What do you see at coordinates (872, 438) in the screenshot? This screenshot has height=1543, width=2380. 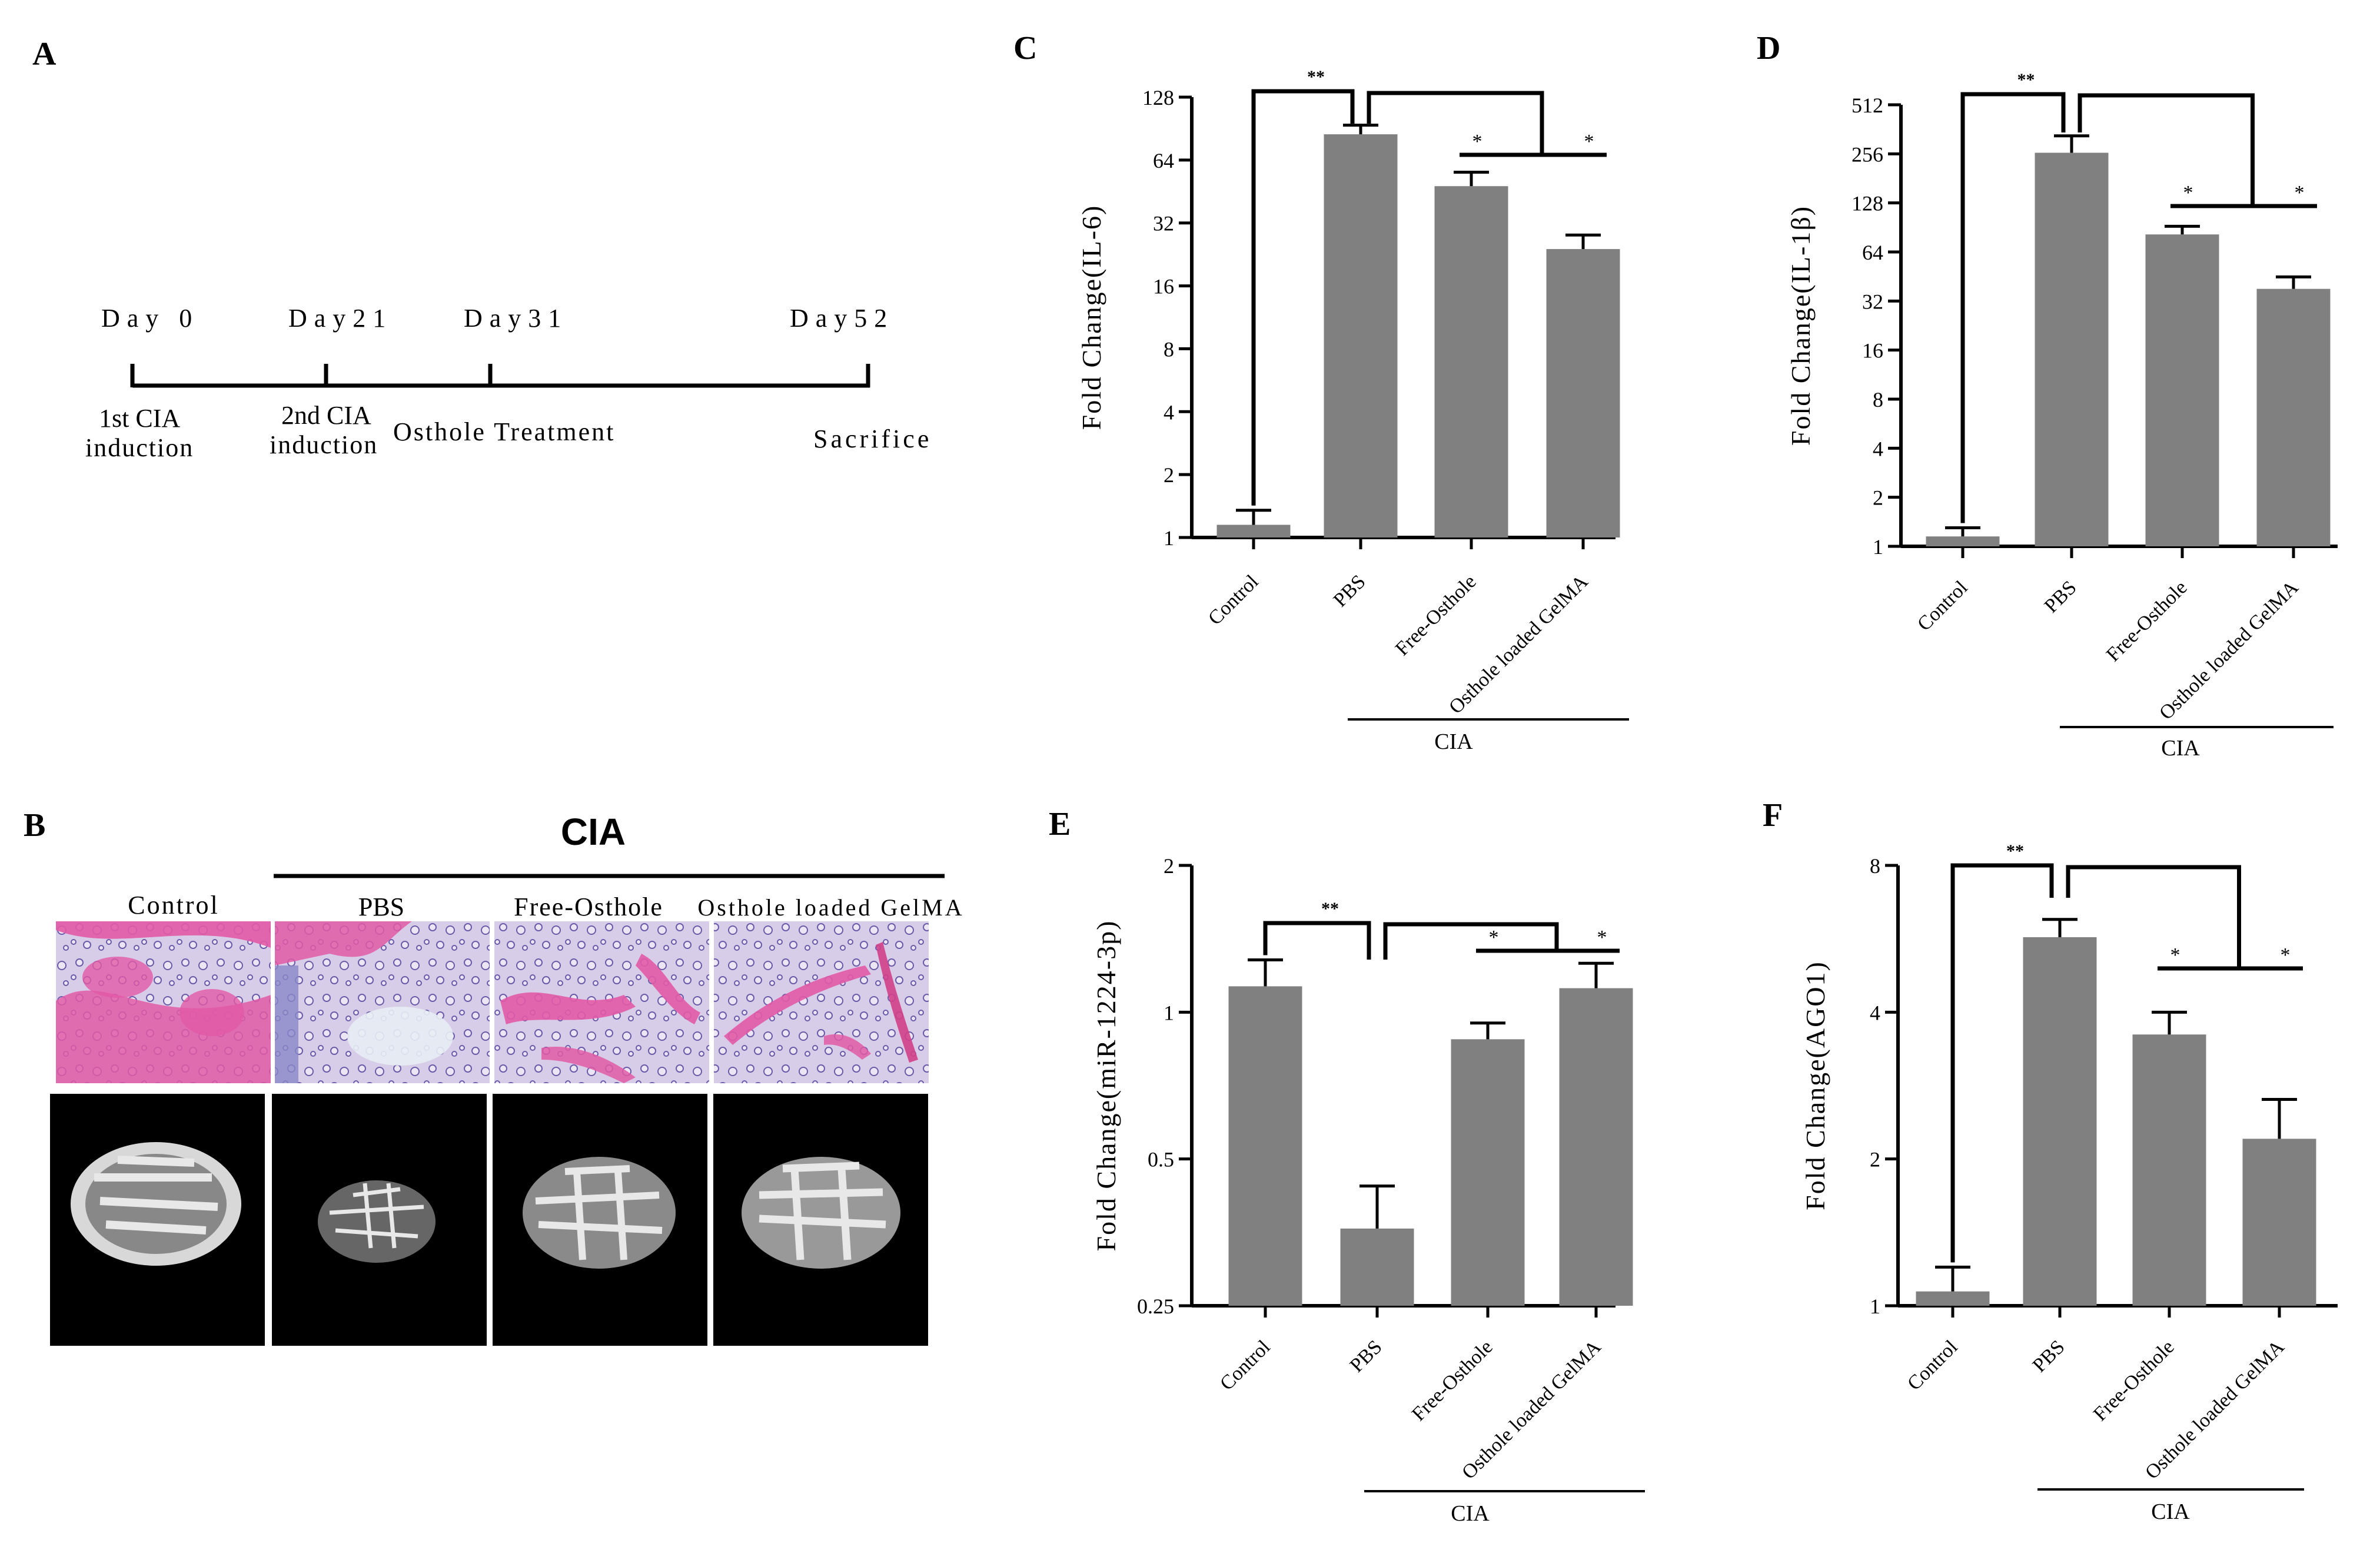 I see `event-sacrifice: Sacrifice` at bounding box center [872, 438].